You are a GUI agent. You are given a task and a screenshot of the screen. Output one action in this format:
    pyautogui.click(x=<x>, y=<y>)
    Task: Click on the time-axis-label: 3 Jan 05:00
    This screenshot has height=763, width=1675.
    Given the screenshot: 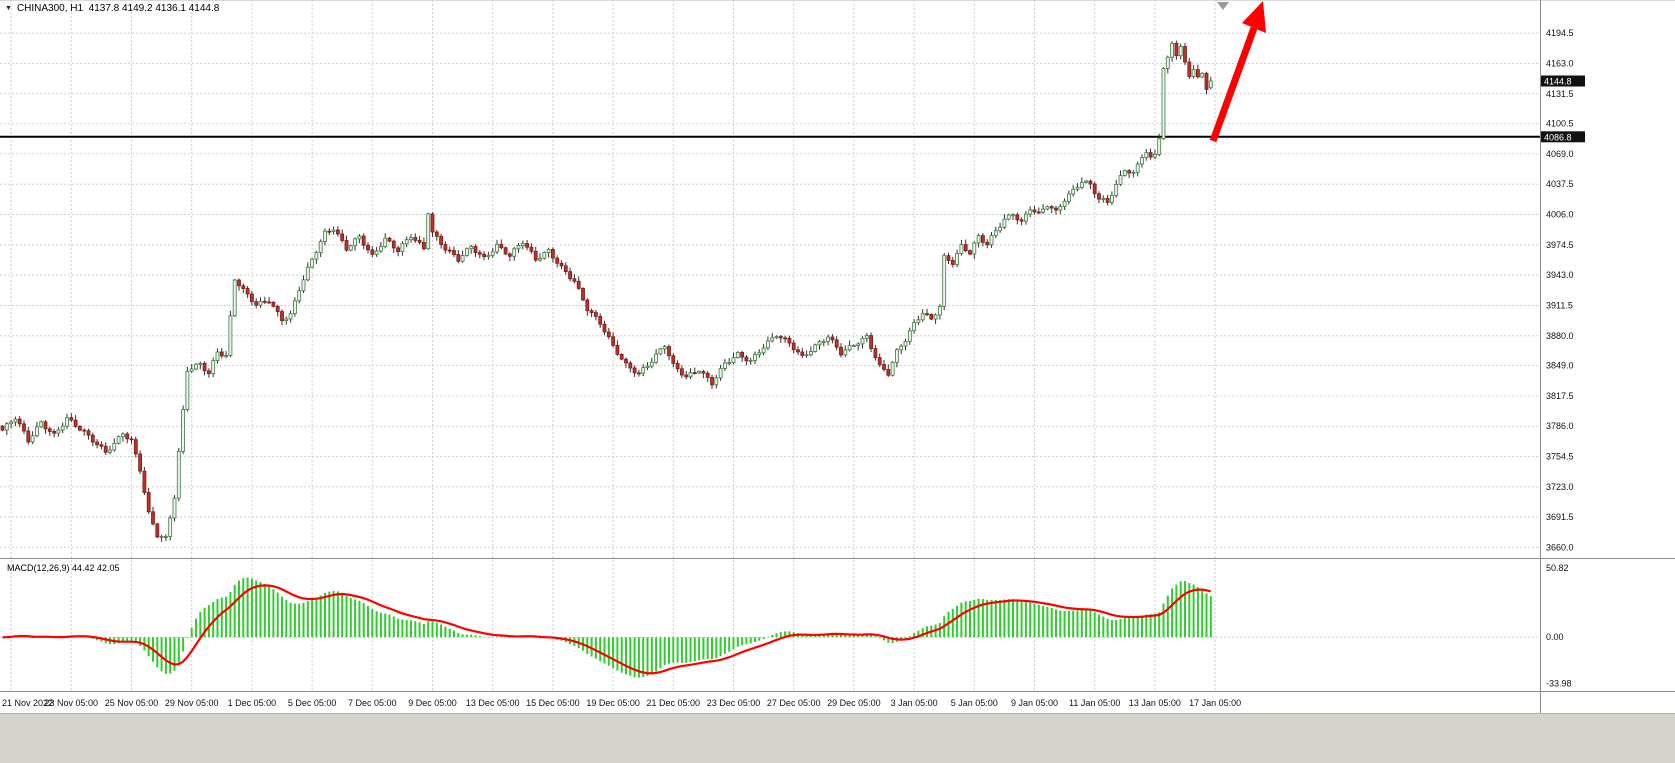 What is the action you would take?
    pyautogui.click(x=914, y=703)
    